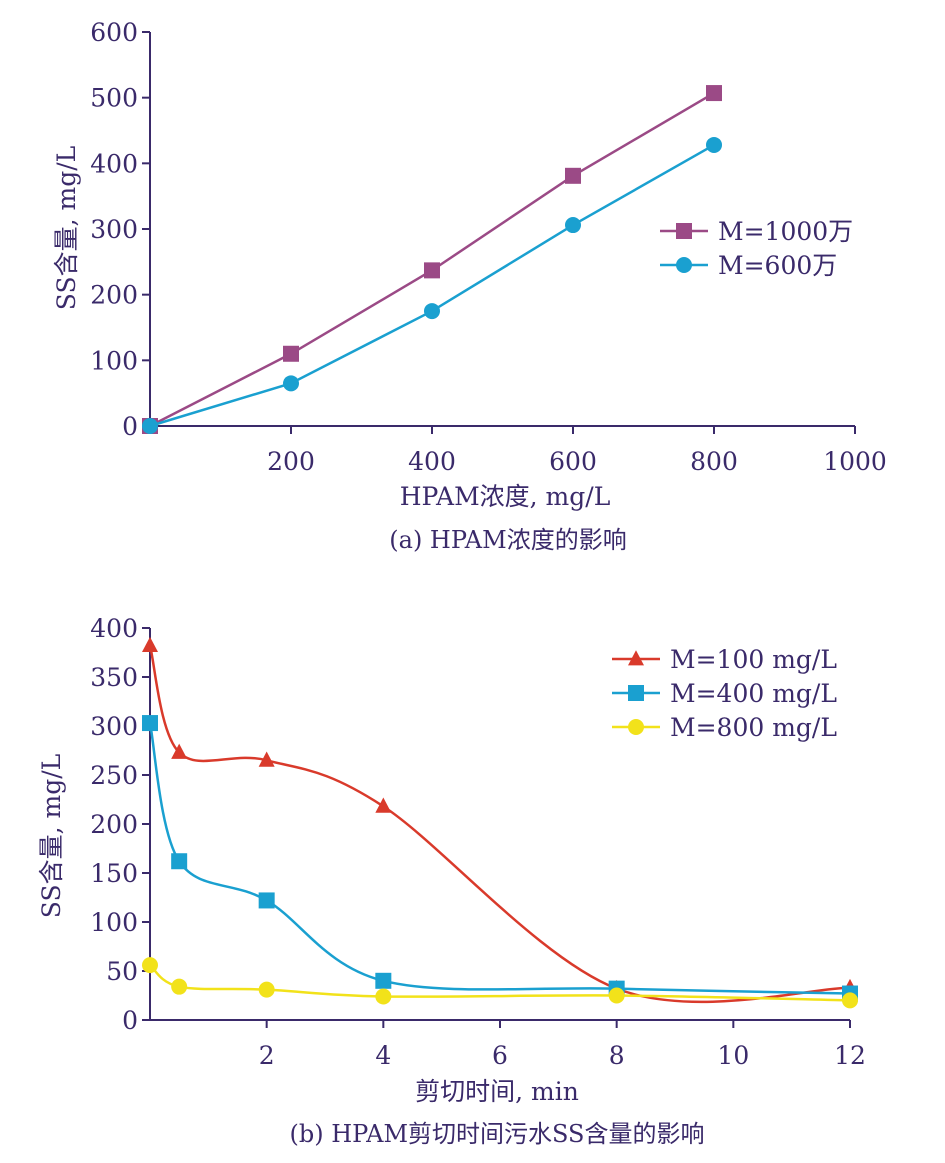  What do you see at coordinates (617, 1055) in the screenshot?
I see `x-tick-label: 8` at bounding box center [617, 1055].